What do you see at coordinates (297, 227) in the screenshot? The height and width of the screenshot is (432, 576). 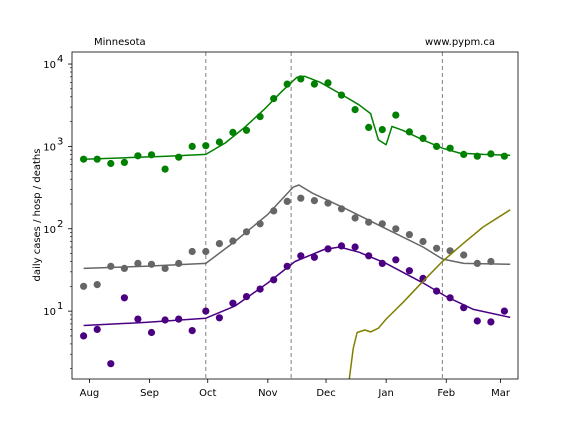 I see `hospitalizations-model-line` at bounding box center [297, 227].